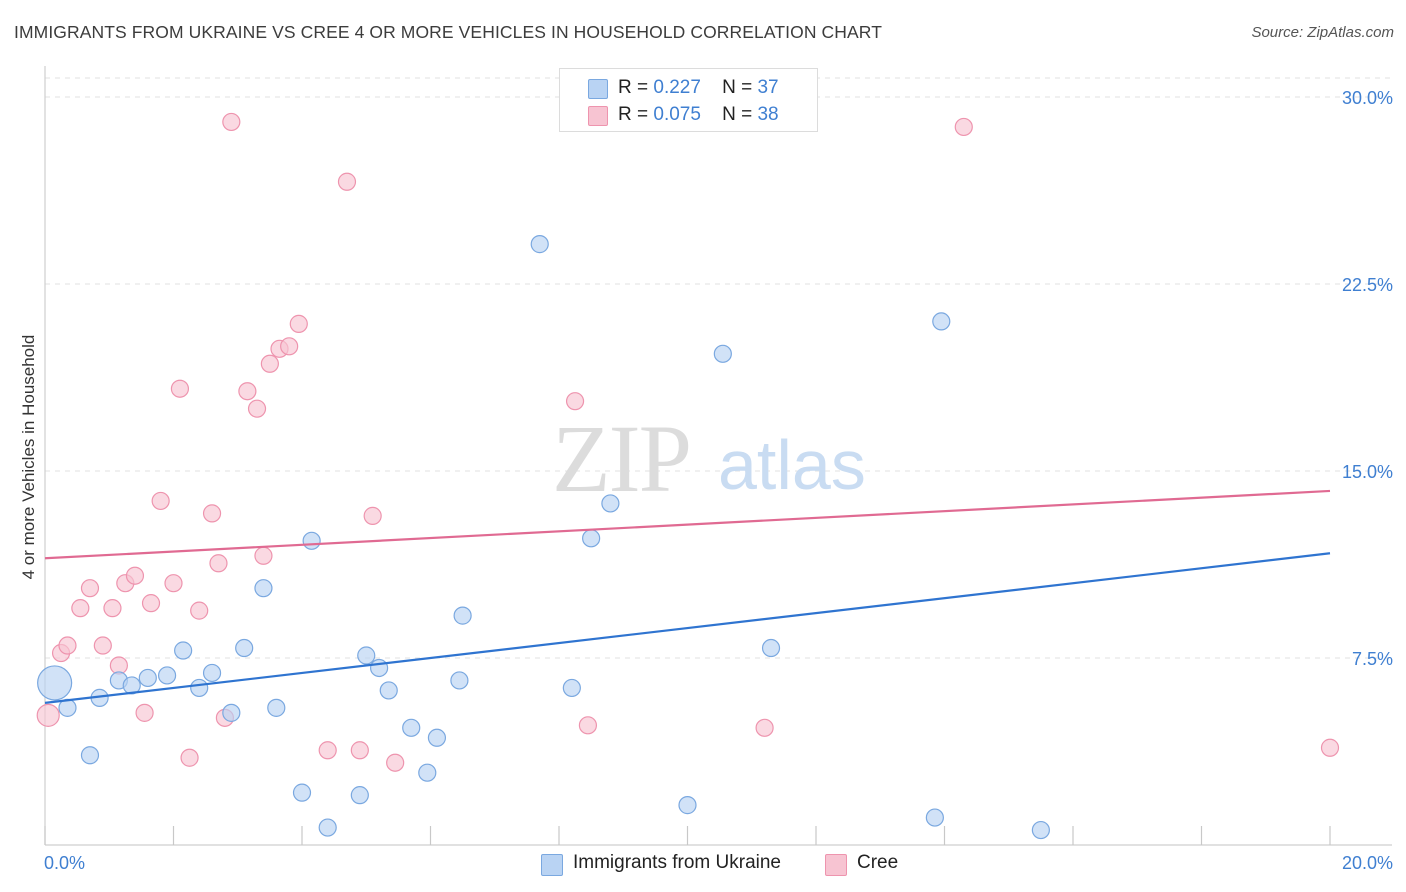 The image size is (1406, 892). What do you see at coordinates (64, 863) in the screenshot?
I see `x-tick-label: 0.0%` at bounding box center [64, 863].